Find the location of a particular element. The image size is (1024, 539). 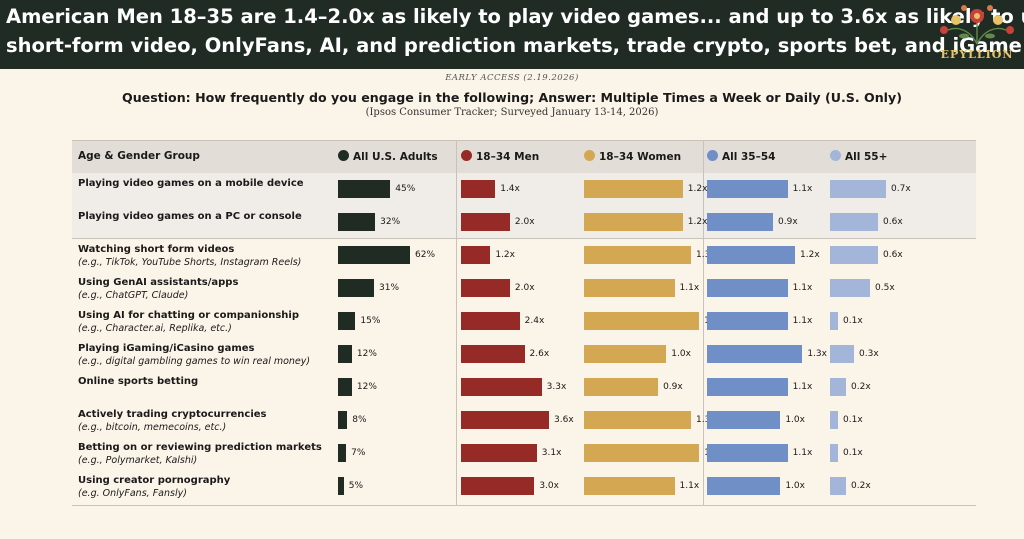

table-top-rule is located at coordinates (524, 140).